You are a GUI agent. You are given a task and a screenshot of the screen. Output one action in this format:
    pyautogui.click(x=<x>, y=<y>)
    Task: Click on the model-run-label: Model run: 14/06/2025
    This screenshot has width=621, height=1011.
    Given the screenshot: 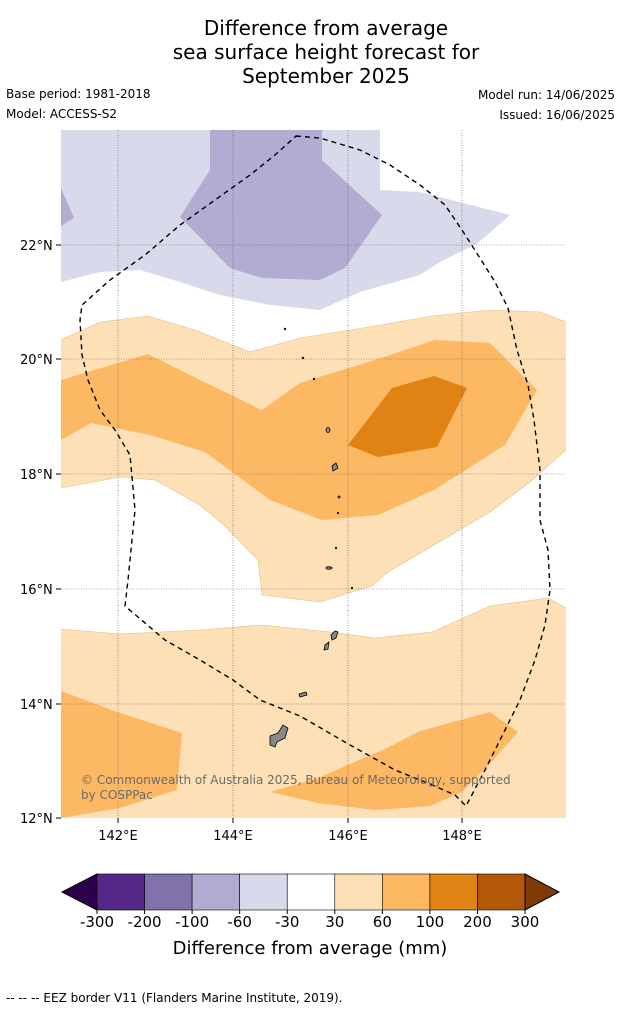 What is the action you would take?
    pyautogui.click(x=546, y=95)
    